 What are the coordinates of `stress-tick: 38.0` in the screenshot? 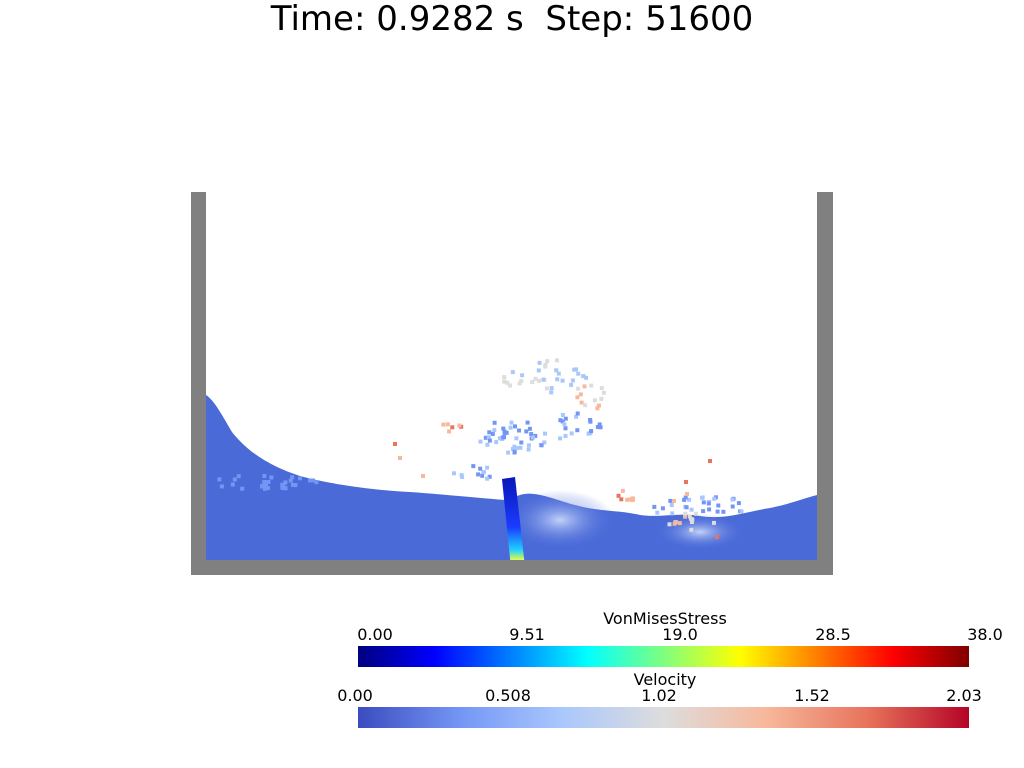 It's located at (985, 634).